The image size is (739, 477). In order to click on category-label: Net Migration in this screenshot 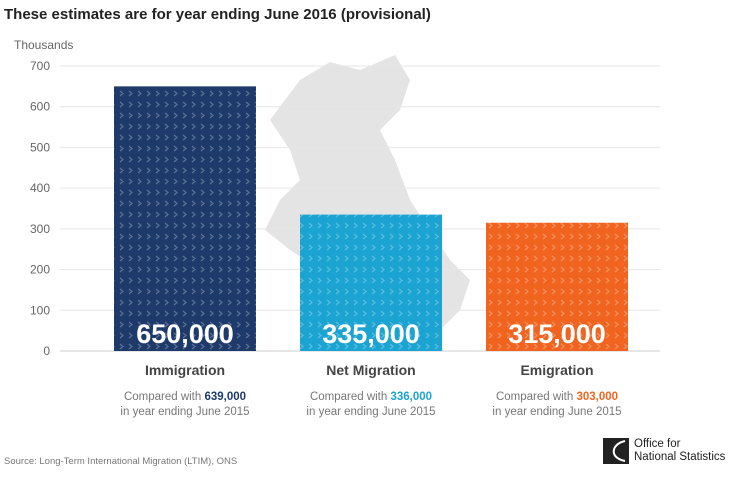, I will do `click(370, 370)`.